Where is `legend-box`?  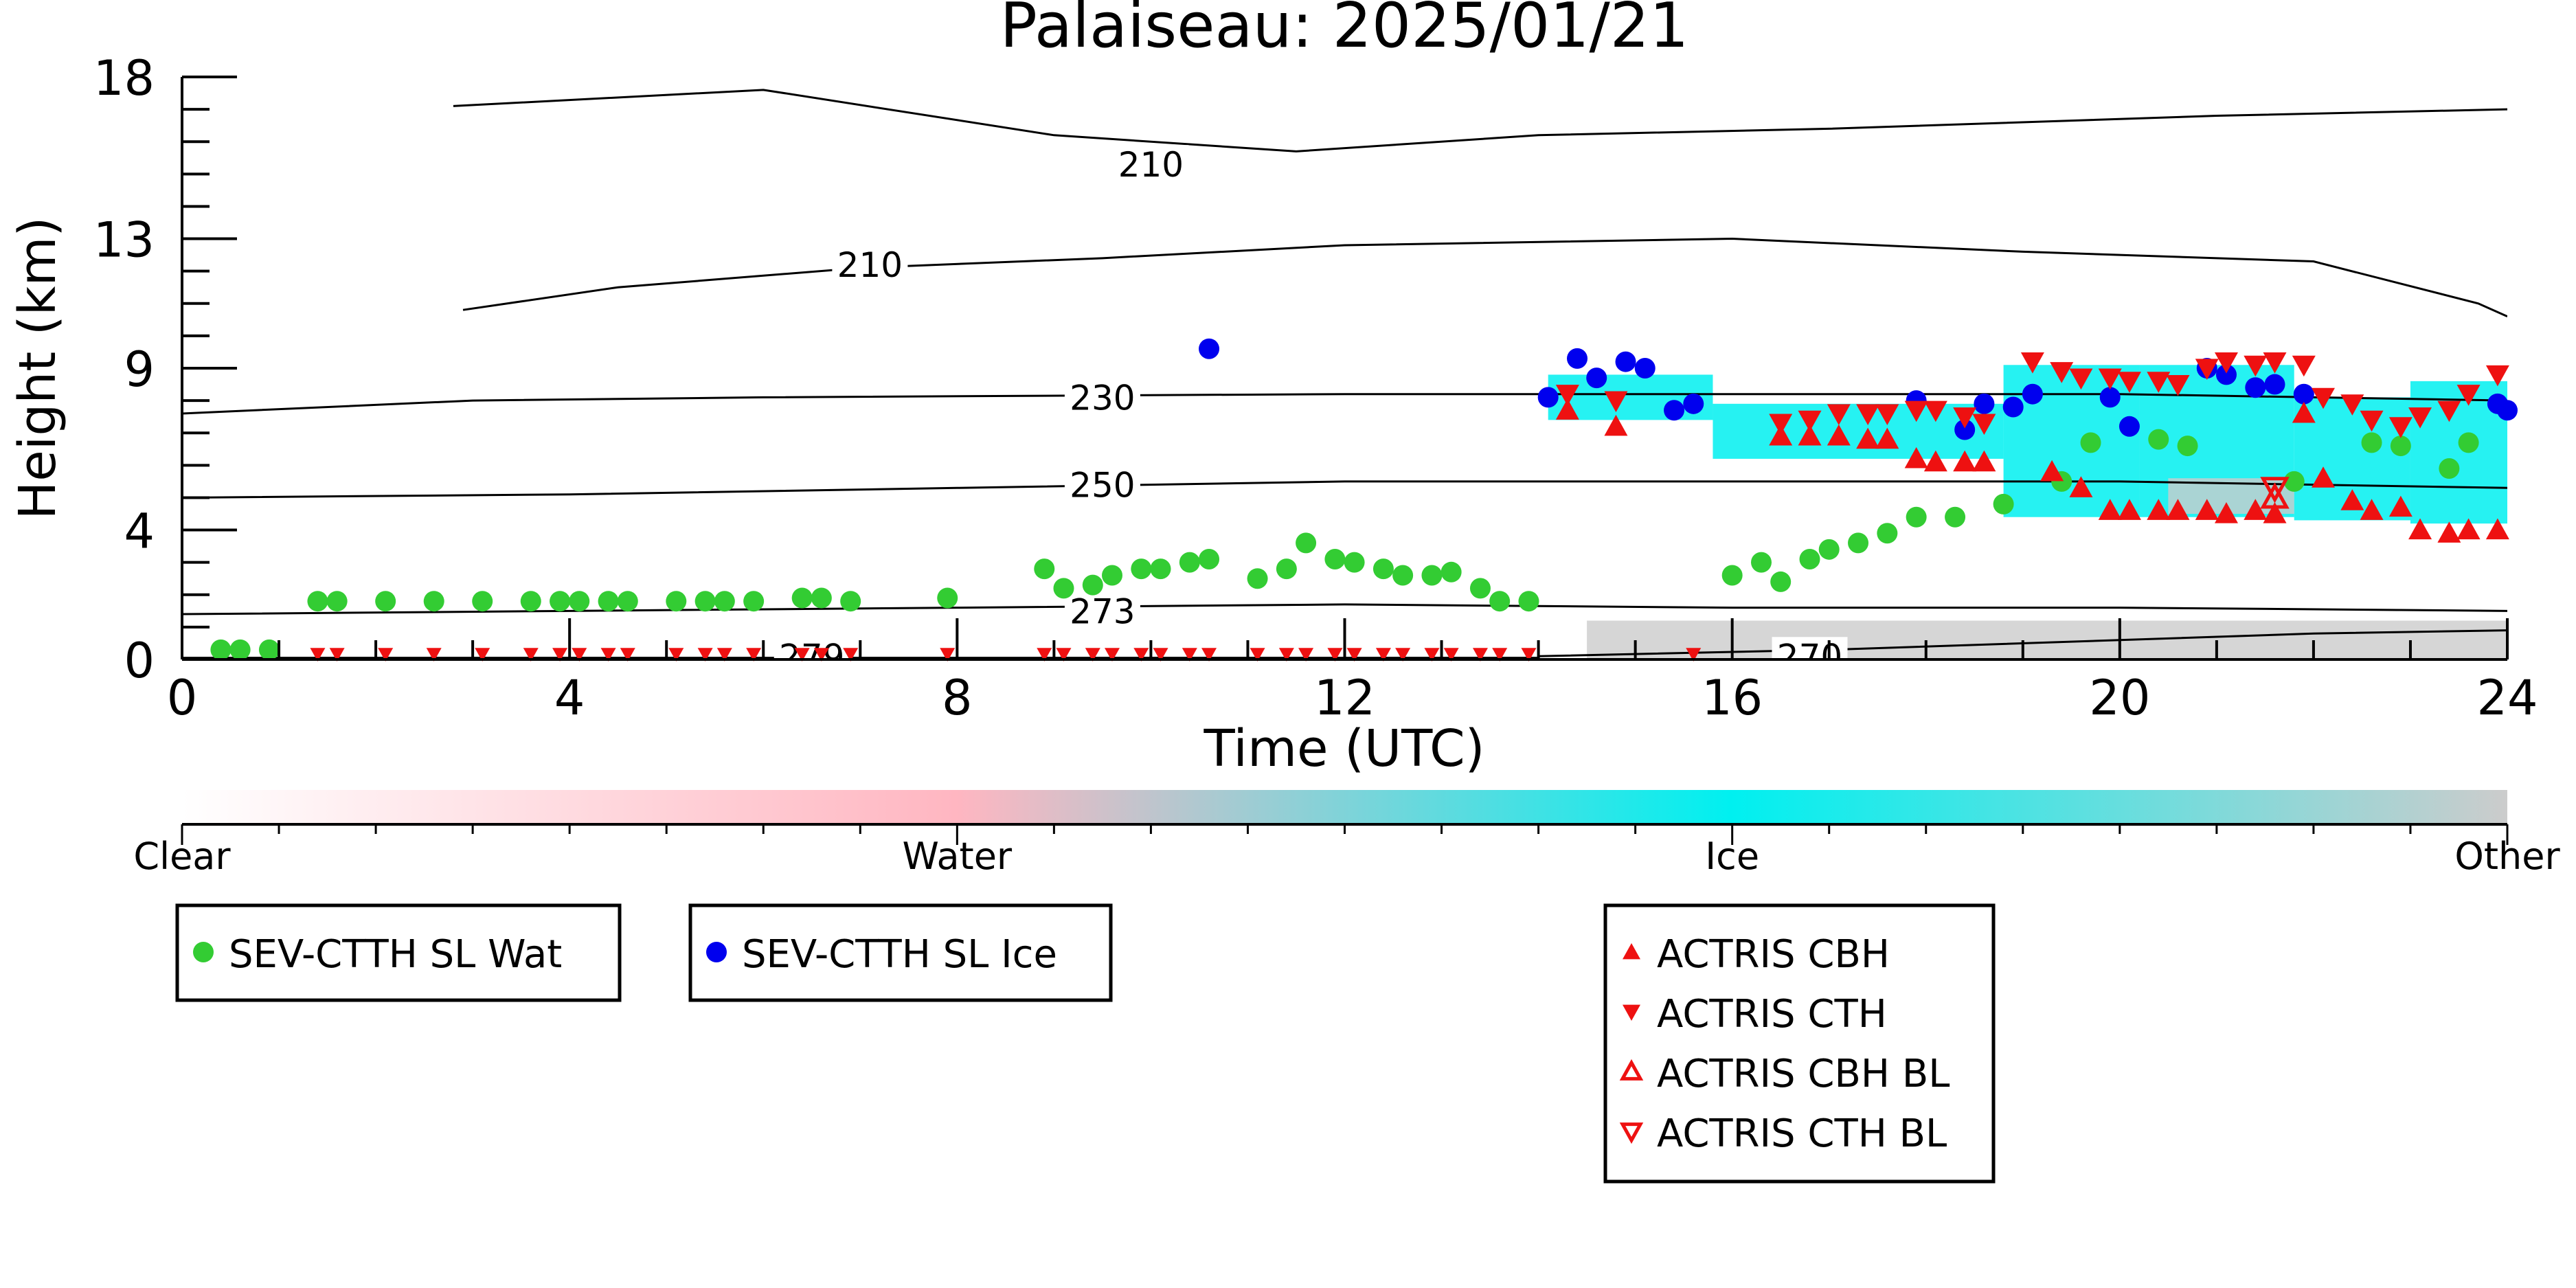 legend-box is located at coordinates (1799, 1043).